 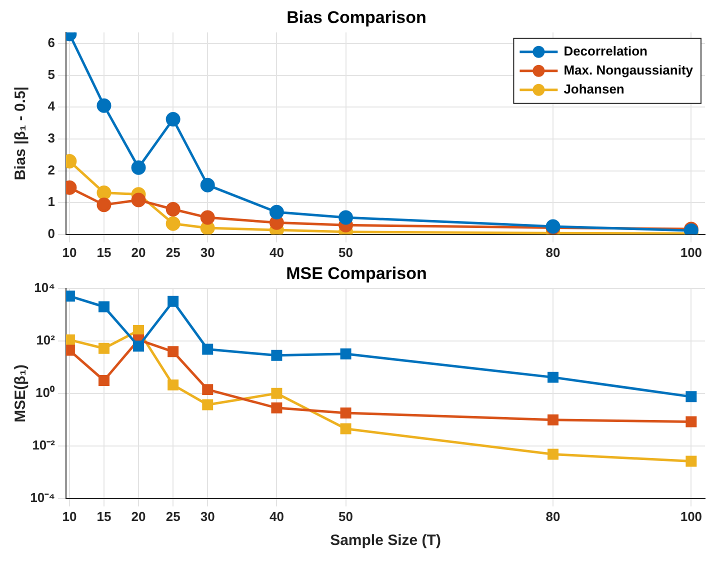 What do you see at coordinates (594, 88) in the screenshot?
I see `legend-label: Johansen` at bounding box center [594, 88].